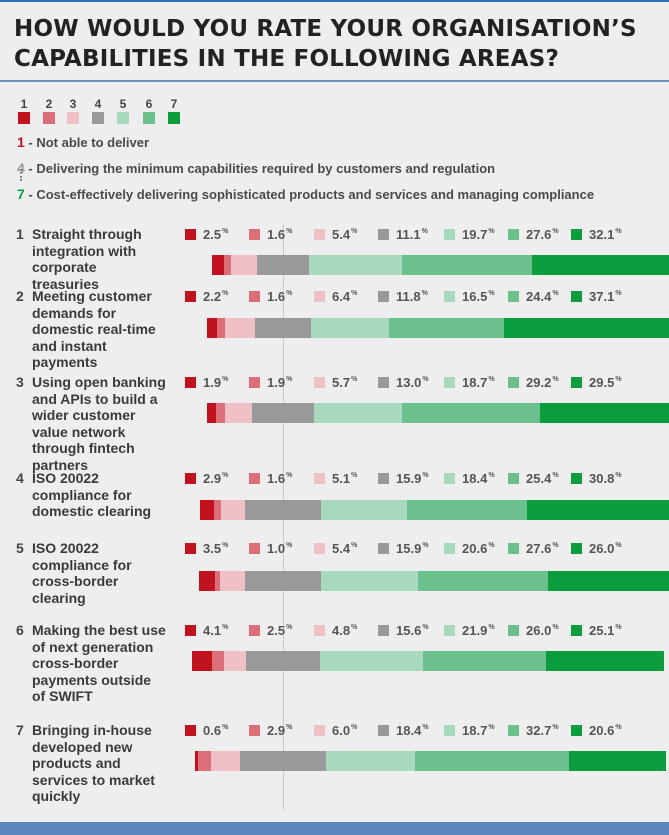 Image resolution: width=669 pixels, height=835 pixels. What do you see at coordinates (123, 104) in the screenshot?
I see `scale-number-5: 5` at bounding box center [123, 104].